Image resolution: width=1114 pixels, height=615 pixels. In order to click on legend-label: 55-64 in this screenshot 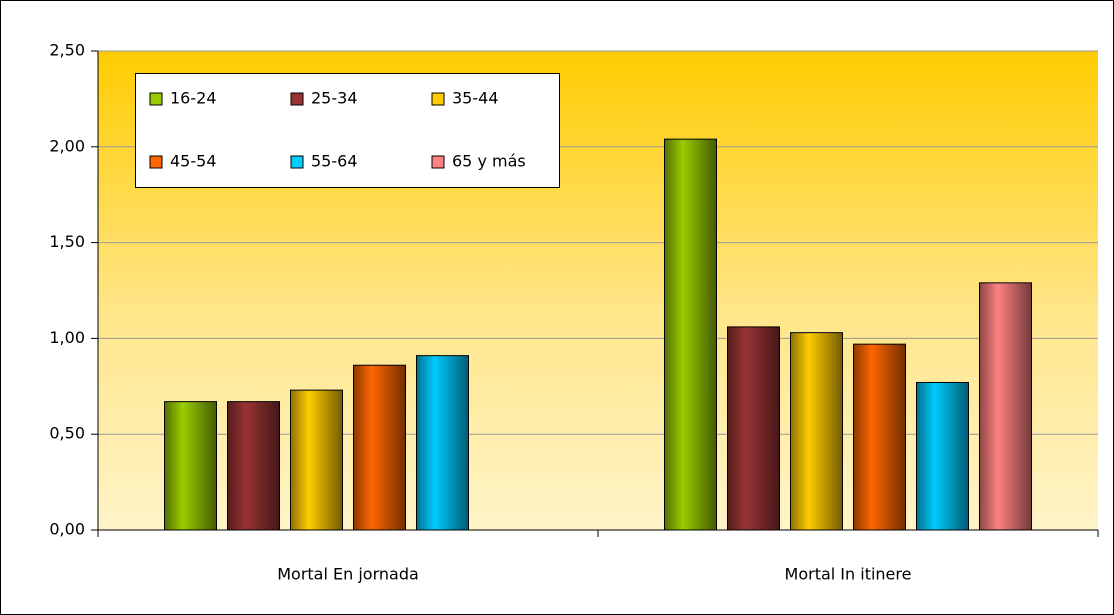, I will do `click(334, 161)`.